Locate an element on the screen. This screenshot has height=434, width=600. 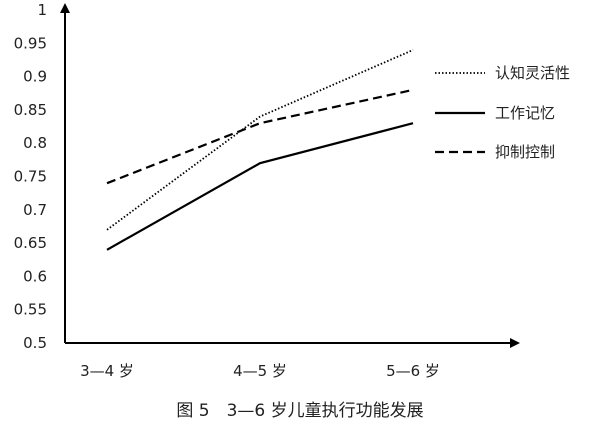
y-tick-label: 0.7 is located at coordinates (35, 210).